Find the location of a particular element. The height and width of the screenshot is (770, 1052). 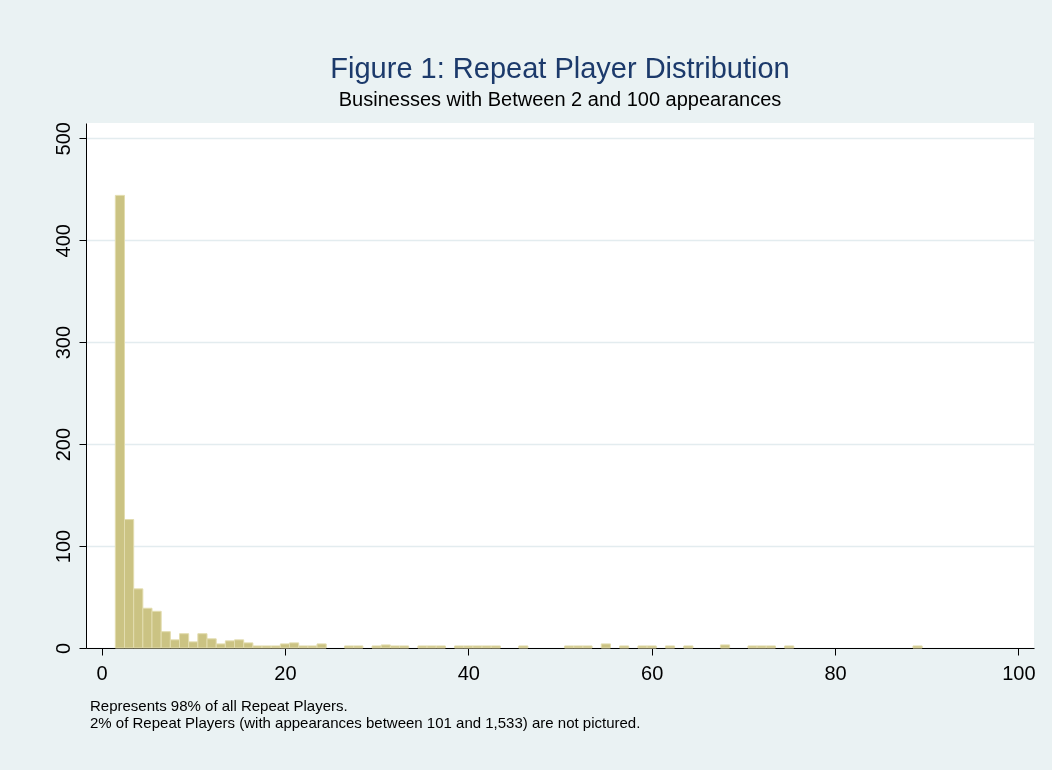

text: 2% of Repeat Players (with appearances between 101 and 1,533) are not pictured. is located at coordinates (365, 722).